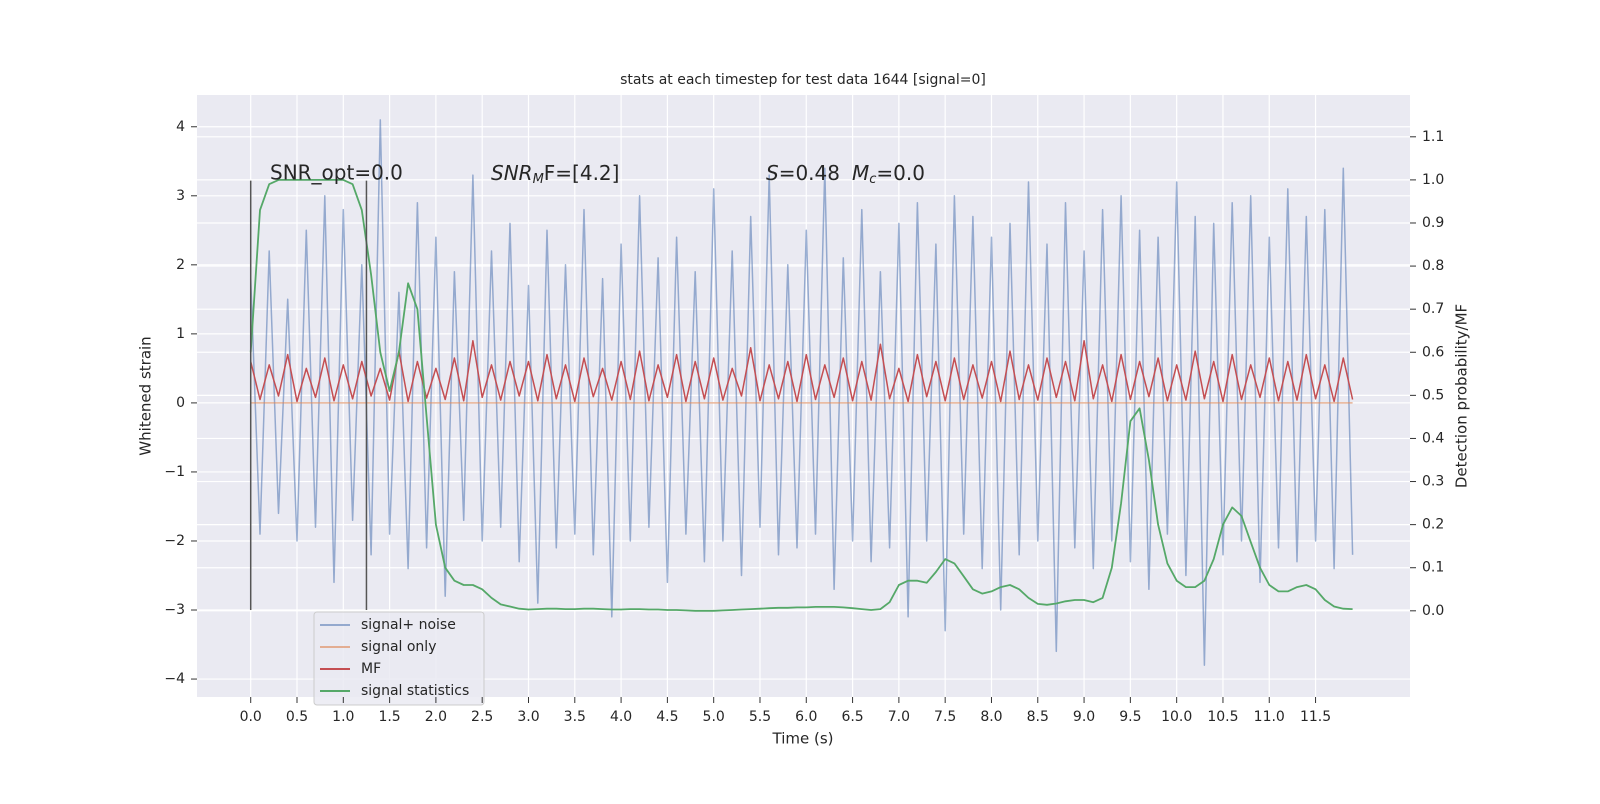  Describe the element at coordinates (900, 173) in the screenshot. I see `annotation-part: =0.0` at that location.